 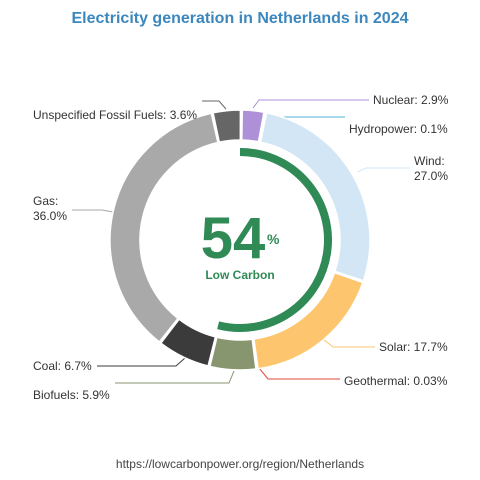 What do you see at coordinates (253, 126) in the screenshot?
I see `slice-nuclear` at bounding box center [253, 126].